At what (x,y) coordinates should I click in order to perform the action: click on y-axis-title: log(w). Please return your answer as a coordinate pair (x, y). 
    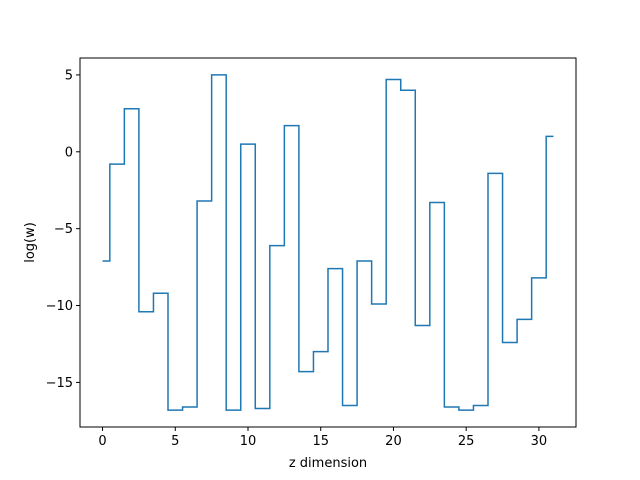
    Looking at the image, I should click on (30, 242).